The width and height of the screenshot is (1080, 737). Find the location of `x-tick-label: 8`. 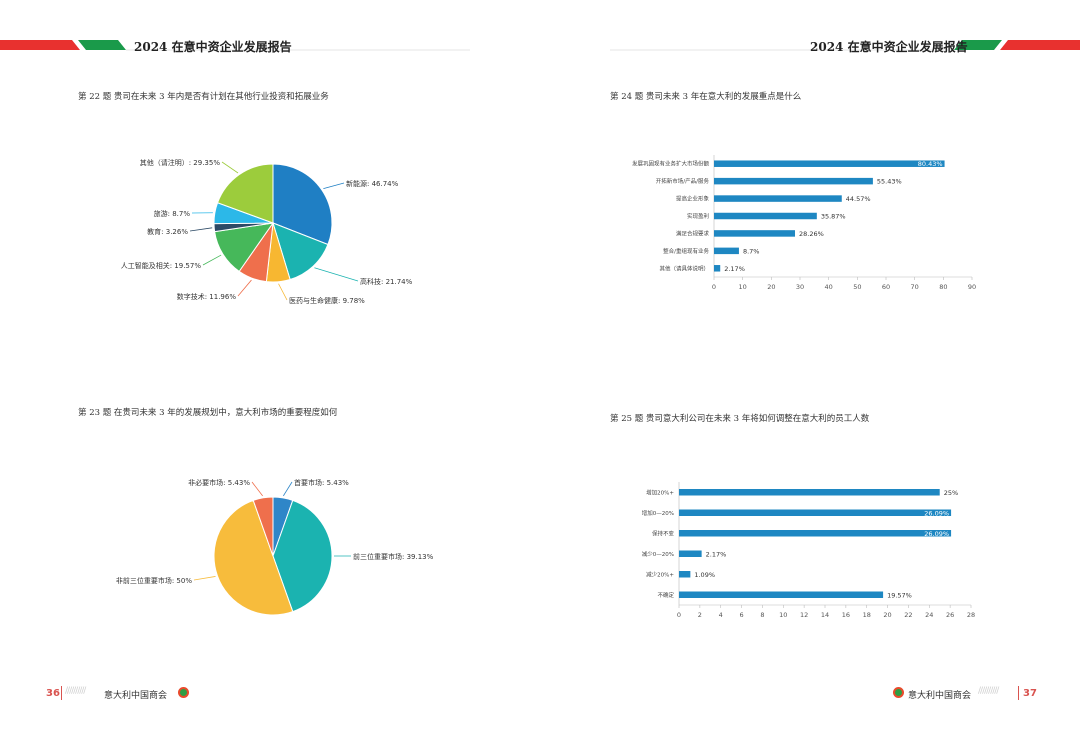

x-tick-label: 8 is located at coordinates (762, 615).